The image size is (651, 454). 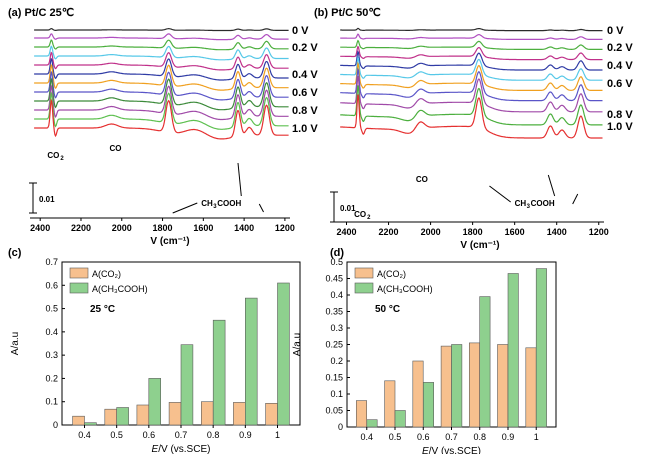 I want to click on panel-label: (d), so click(x=337, y=253).